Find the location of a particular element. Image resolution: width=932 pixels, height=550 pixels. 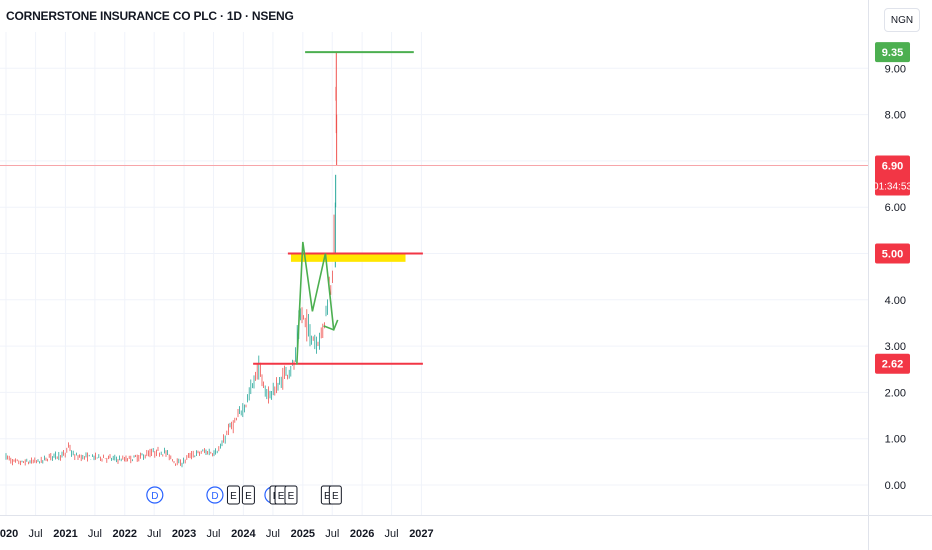

y-tick-label: 8.00 is located at coordinates (895, 116).